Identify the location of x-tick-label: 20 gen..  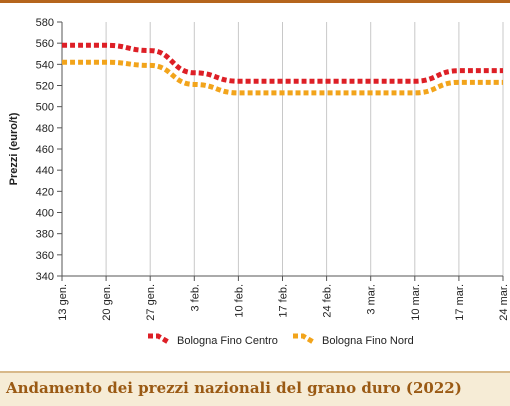
(107, 302).